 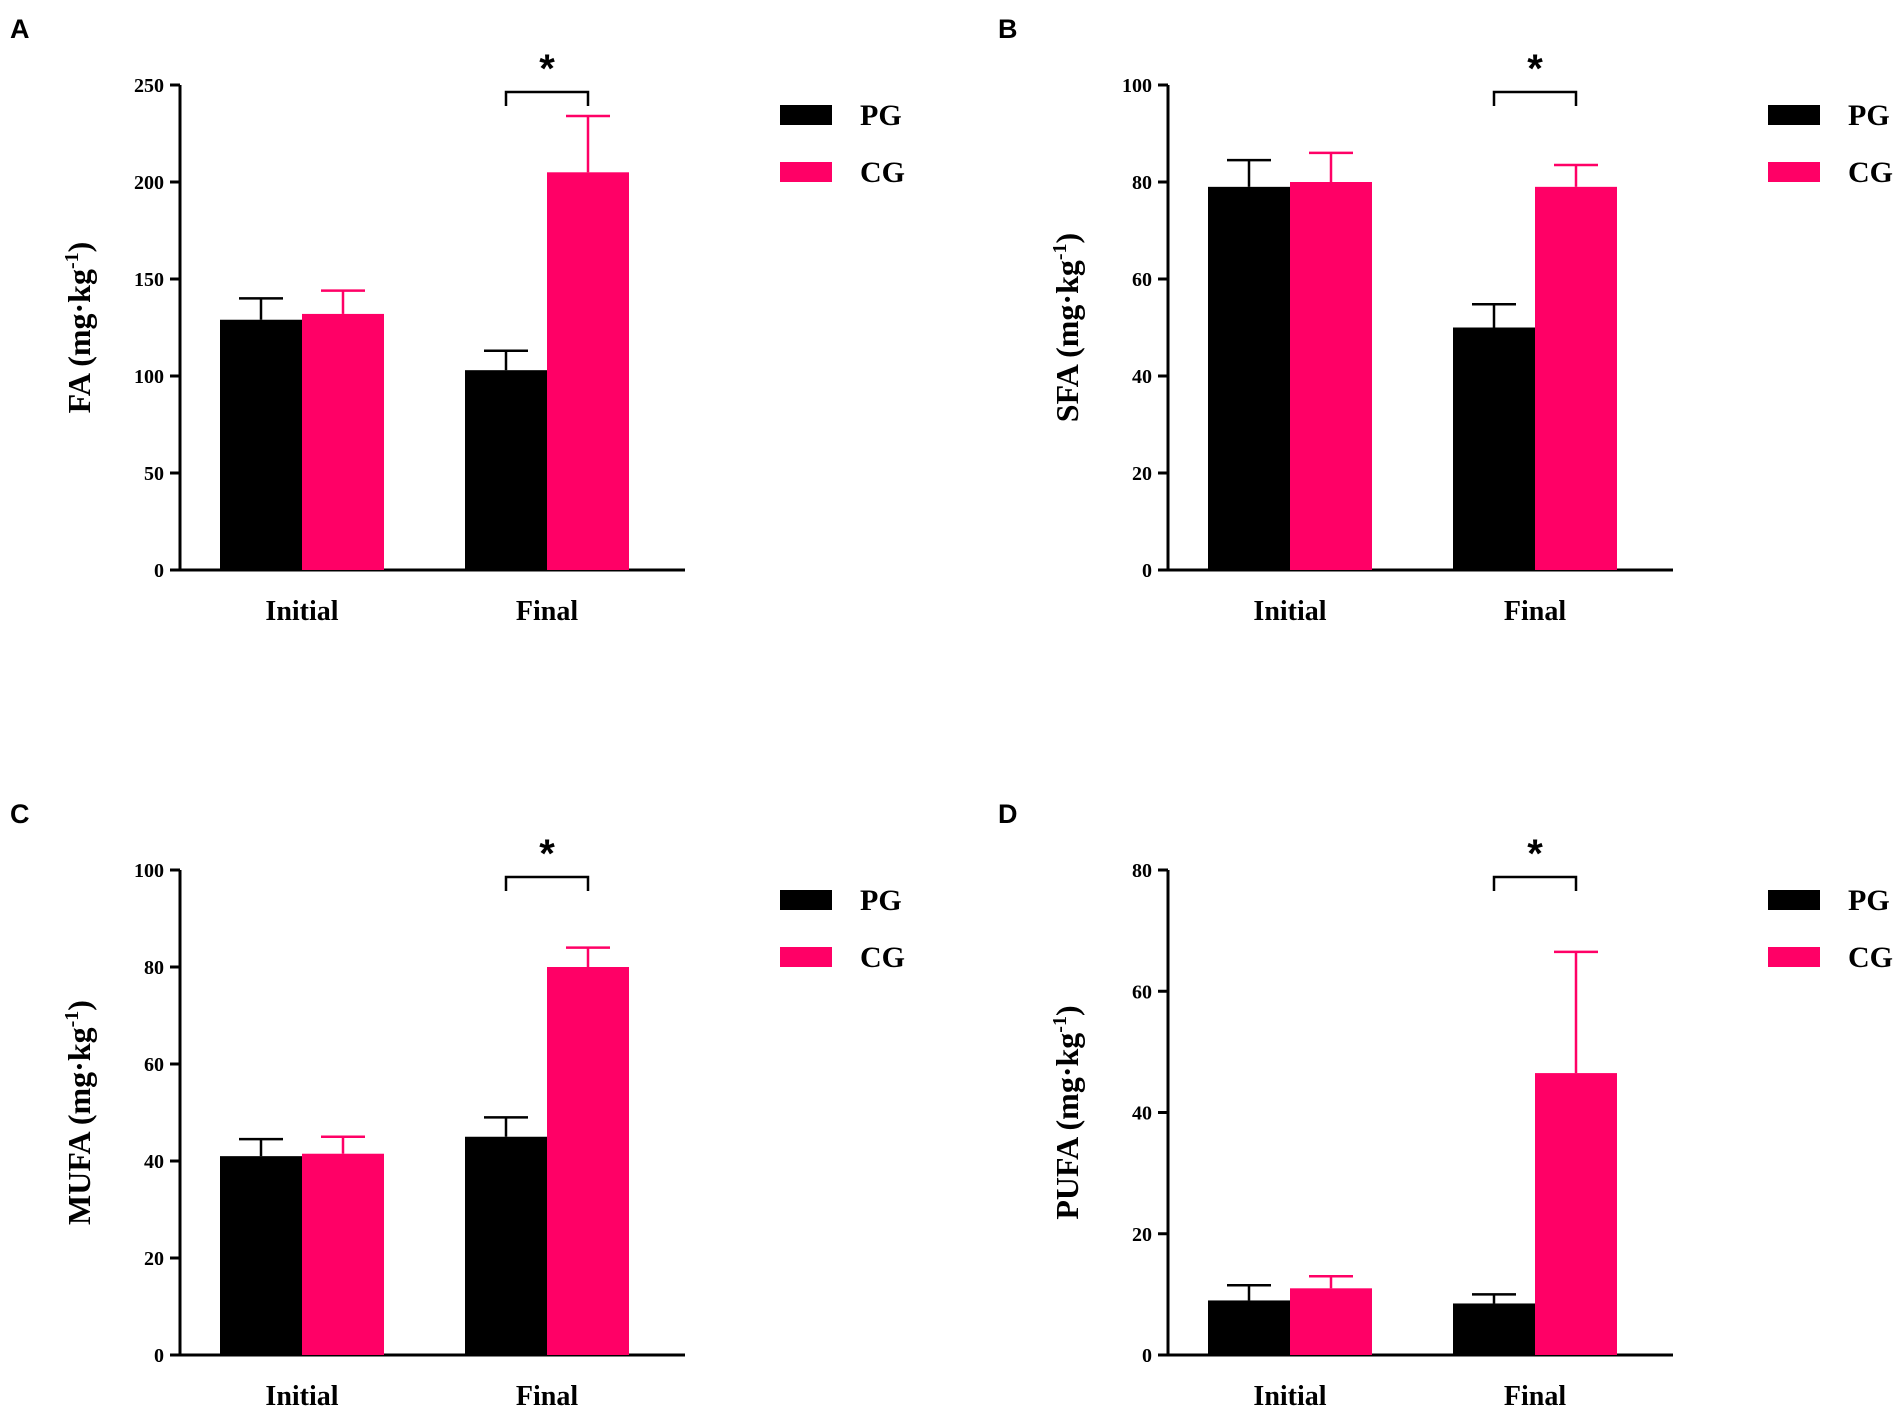 What do you see at coordinates (149, 183) in the screenshot?
I see `y-tick-label: 200` at bounding box center [149, 183].